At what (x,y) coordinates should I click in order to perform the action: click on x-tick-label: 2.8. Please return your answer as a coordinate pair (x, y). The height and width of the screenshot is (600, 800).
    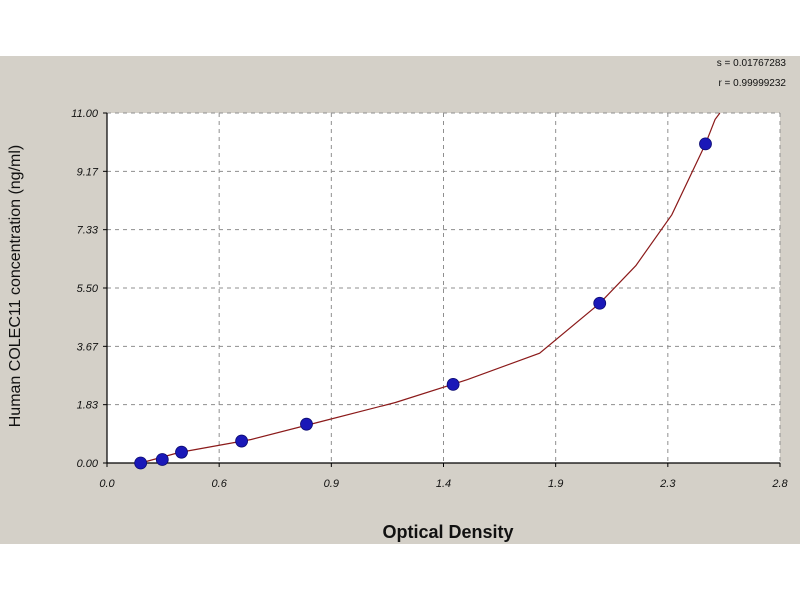
    Looking at the image, I should click on (779, 484).